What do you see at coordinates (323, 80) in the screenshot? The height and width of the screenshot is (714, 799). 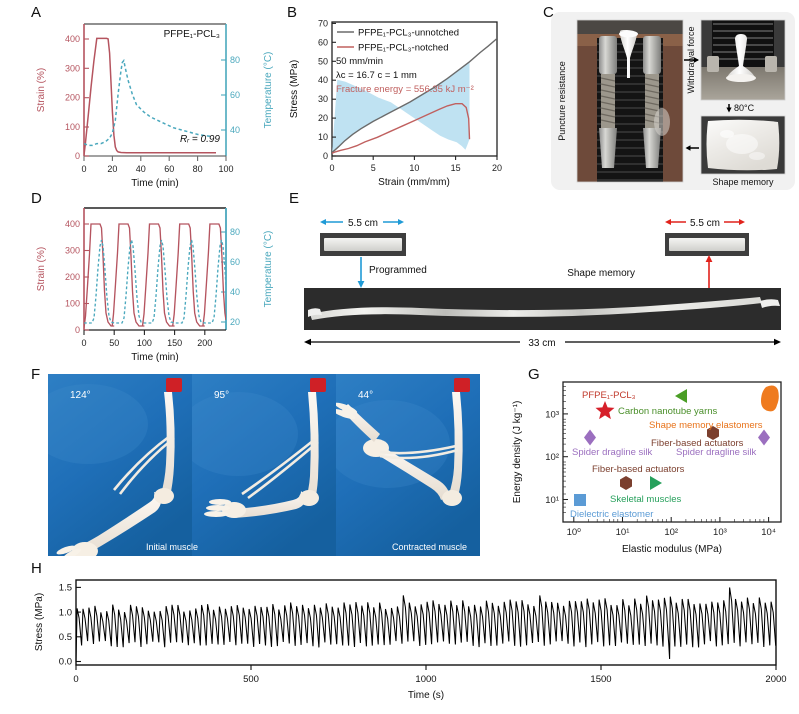 I see `b-ytick-40: 40` at bounding box center [323, 80].